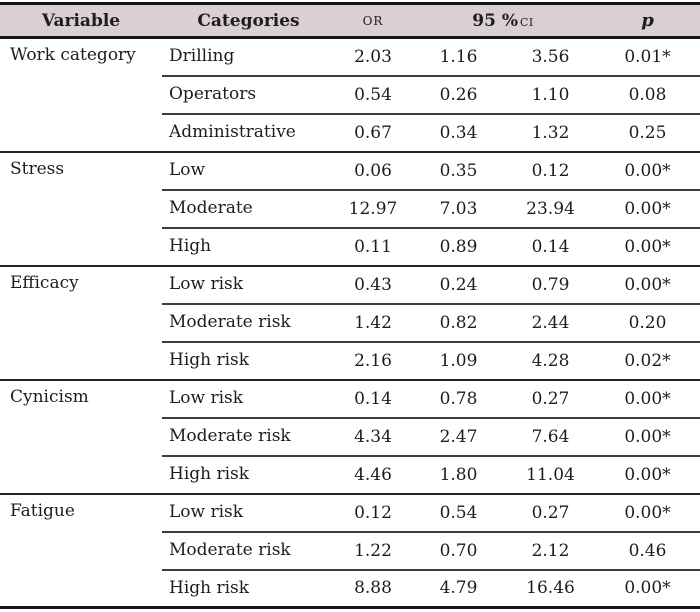  What do you see at coordinates (458, 399) in the screenshot?
I see `ci-low-value: 0.78` at bounding box center [458, 399].